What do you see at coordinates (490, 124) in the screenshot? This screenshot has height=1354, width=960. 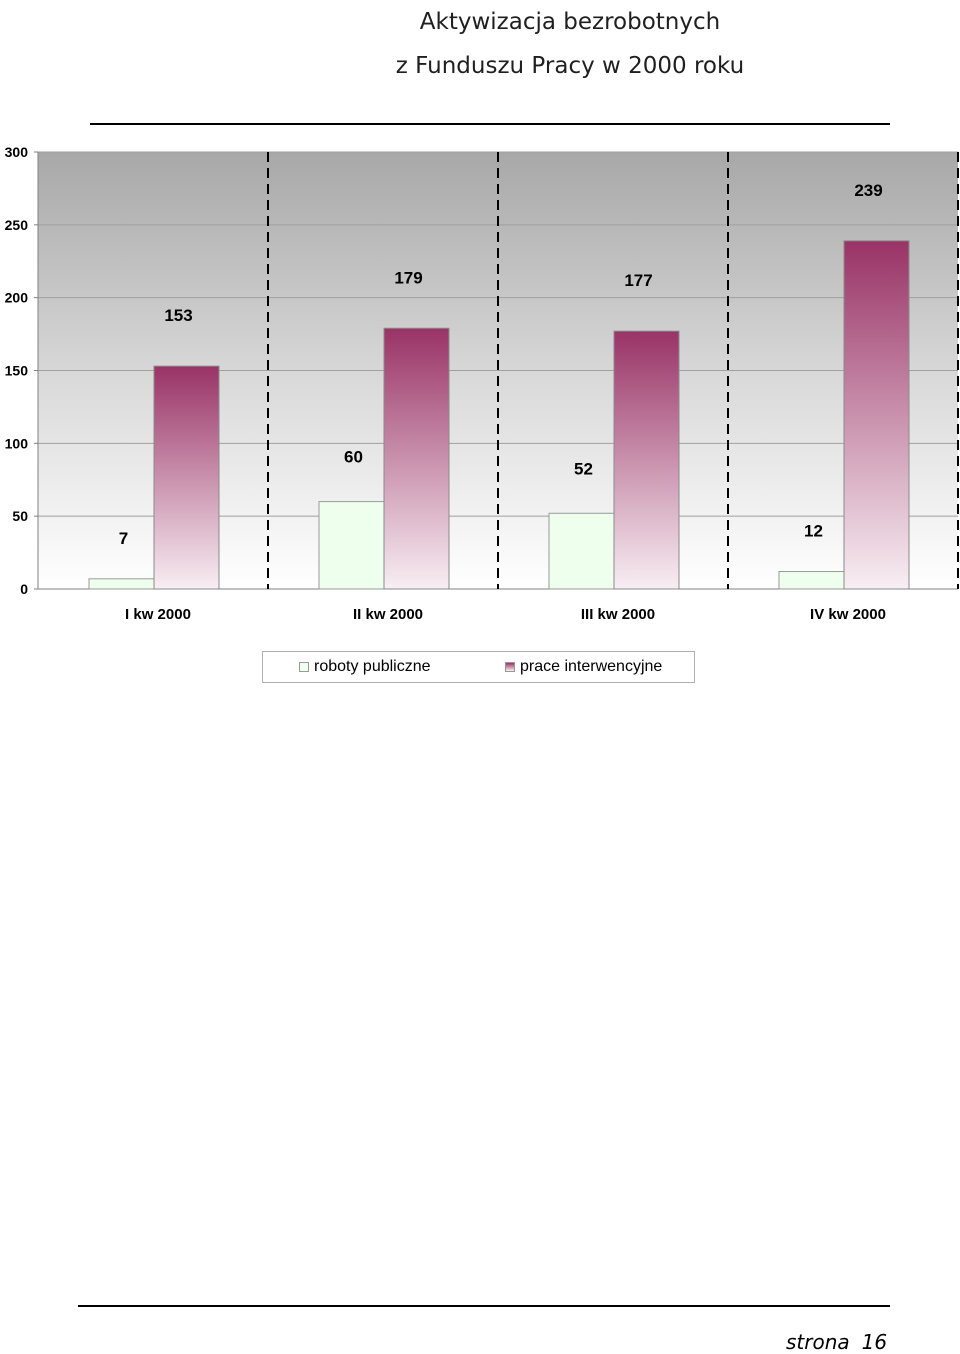 I see `header-rule` at bounding box center [490, 124].